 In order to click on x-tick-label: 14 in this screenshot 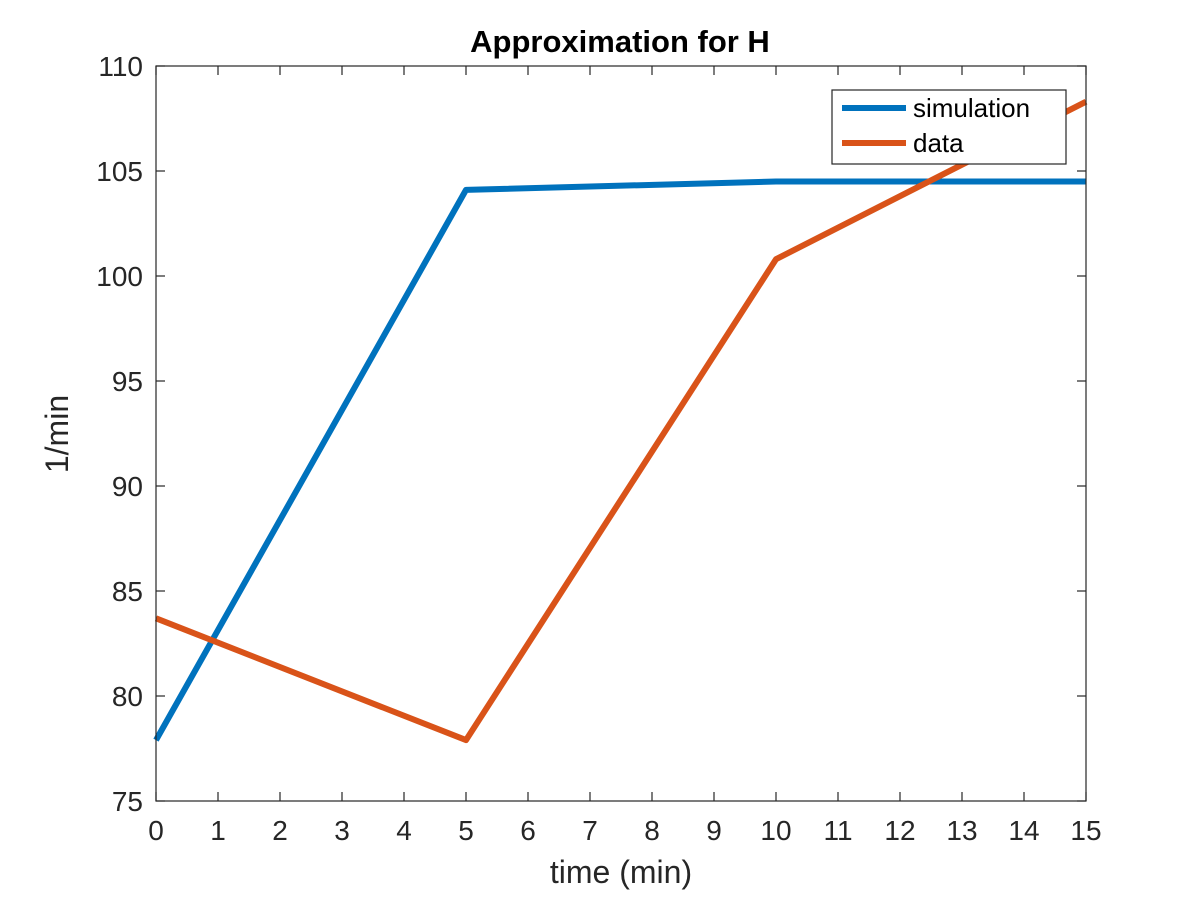, I will do `click(1023, 830)`.